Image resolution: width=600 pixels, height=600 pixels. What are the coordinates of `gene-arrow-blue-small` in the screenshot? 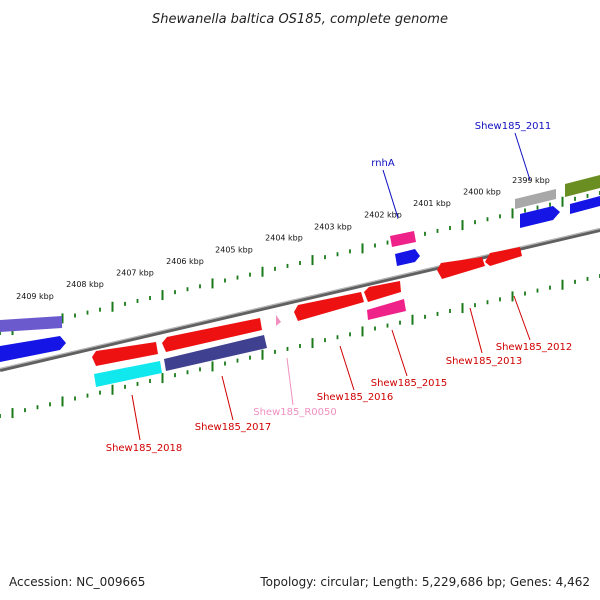 It's located at (407, 257).